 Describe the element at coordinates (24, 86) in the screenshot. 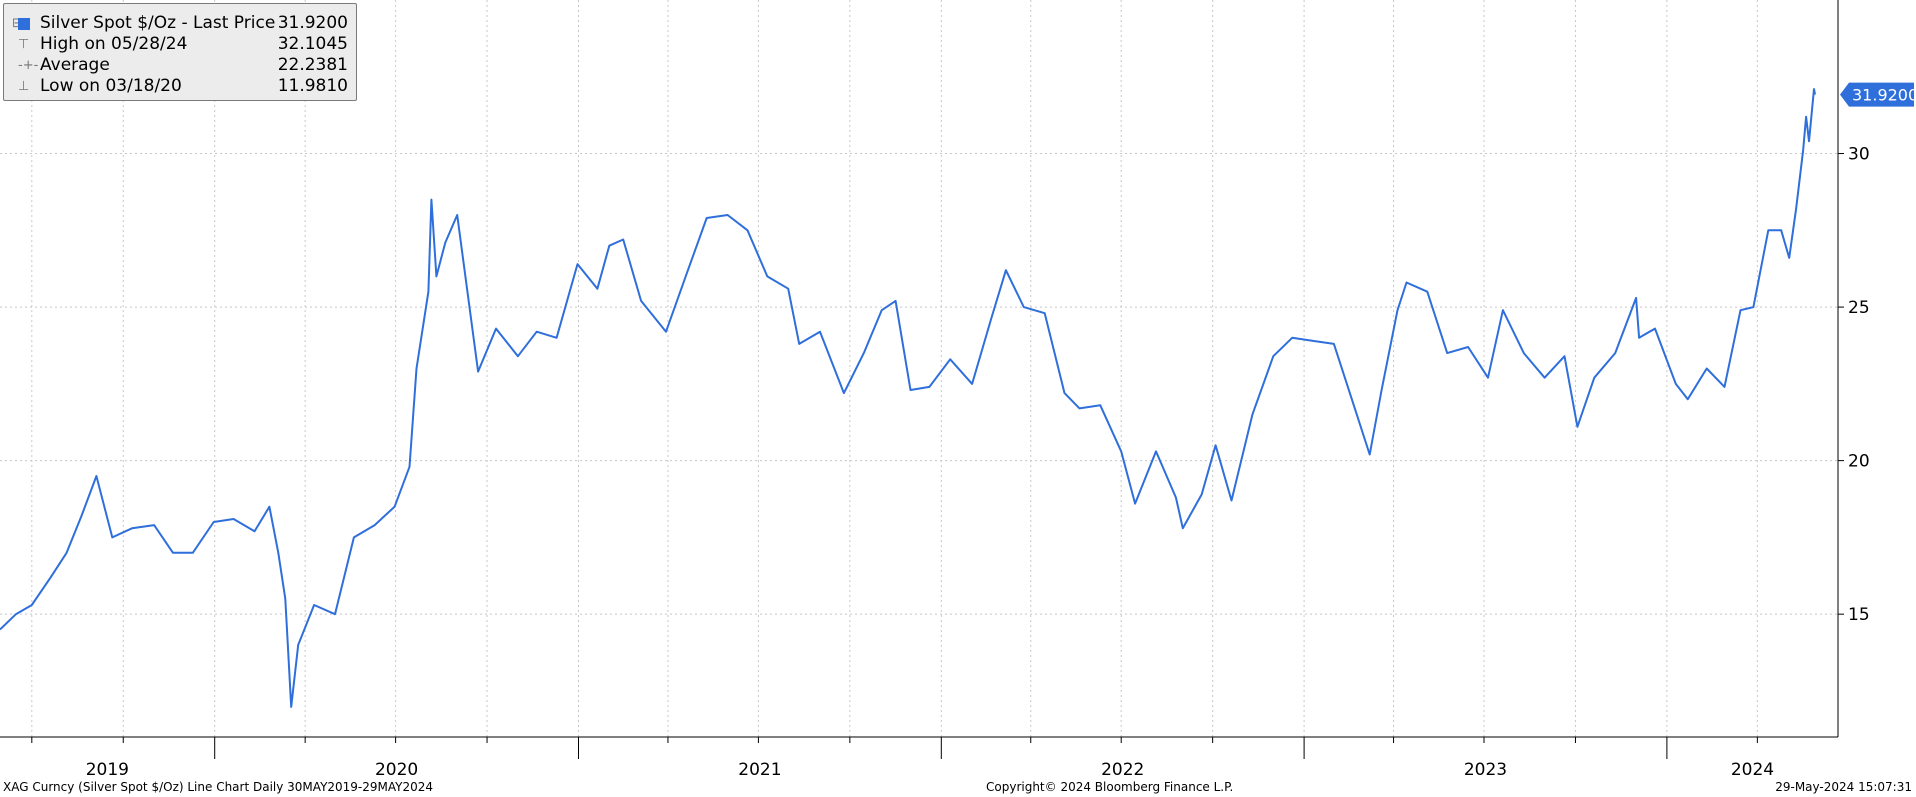

I see `low-marker-icon: ⊥` at that location.